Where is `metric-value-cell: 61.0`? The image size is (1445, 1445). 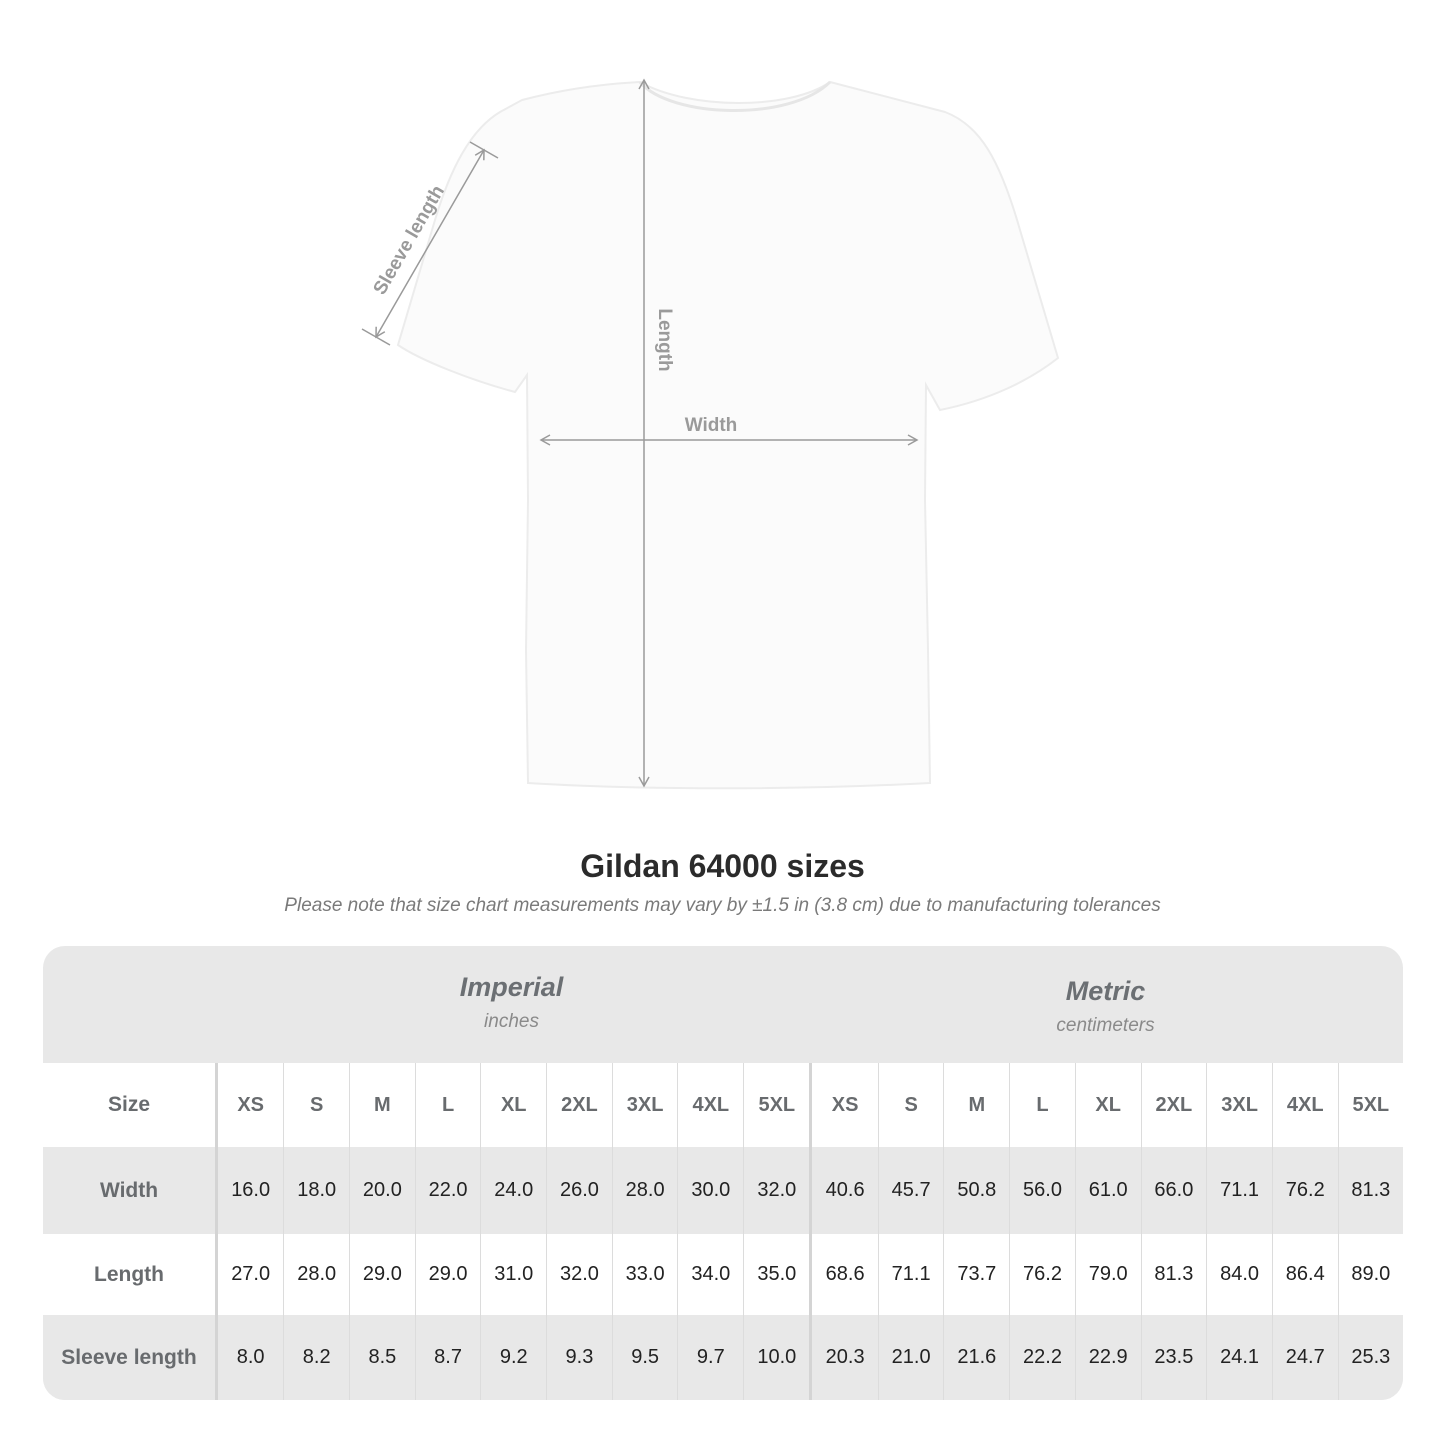
metric-value-cell: 61.0 is located at coordinates (1108, 1190).